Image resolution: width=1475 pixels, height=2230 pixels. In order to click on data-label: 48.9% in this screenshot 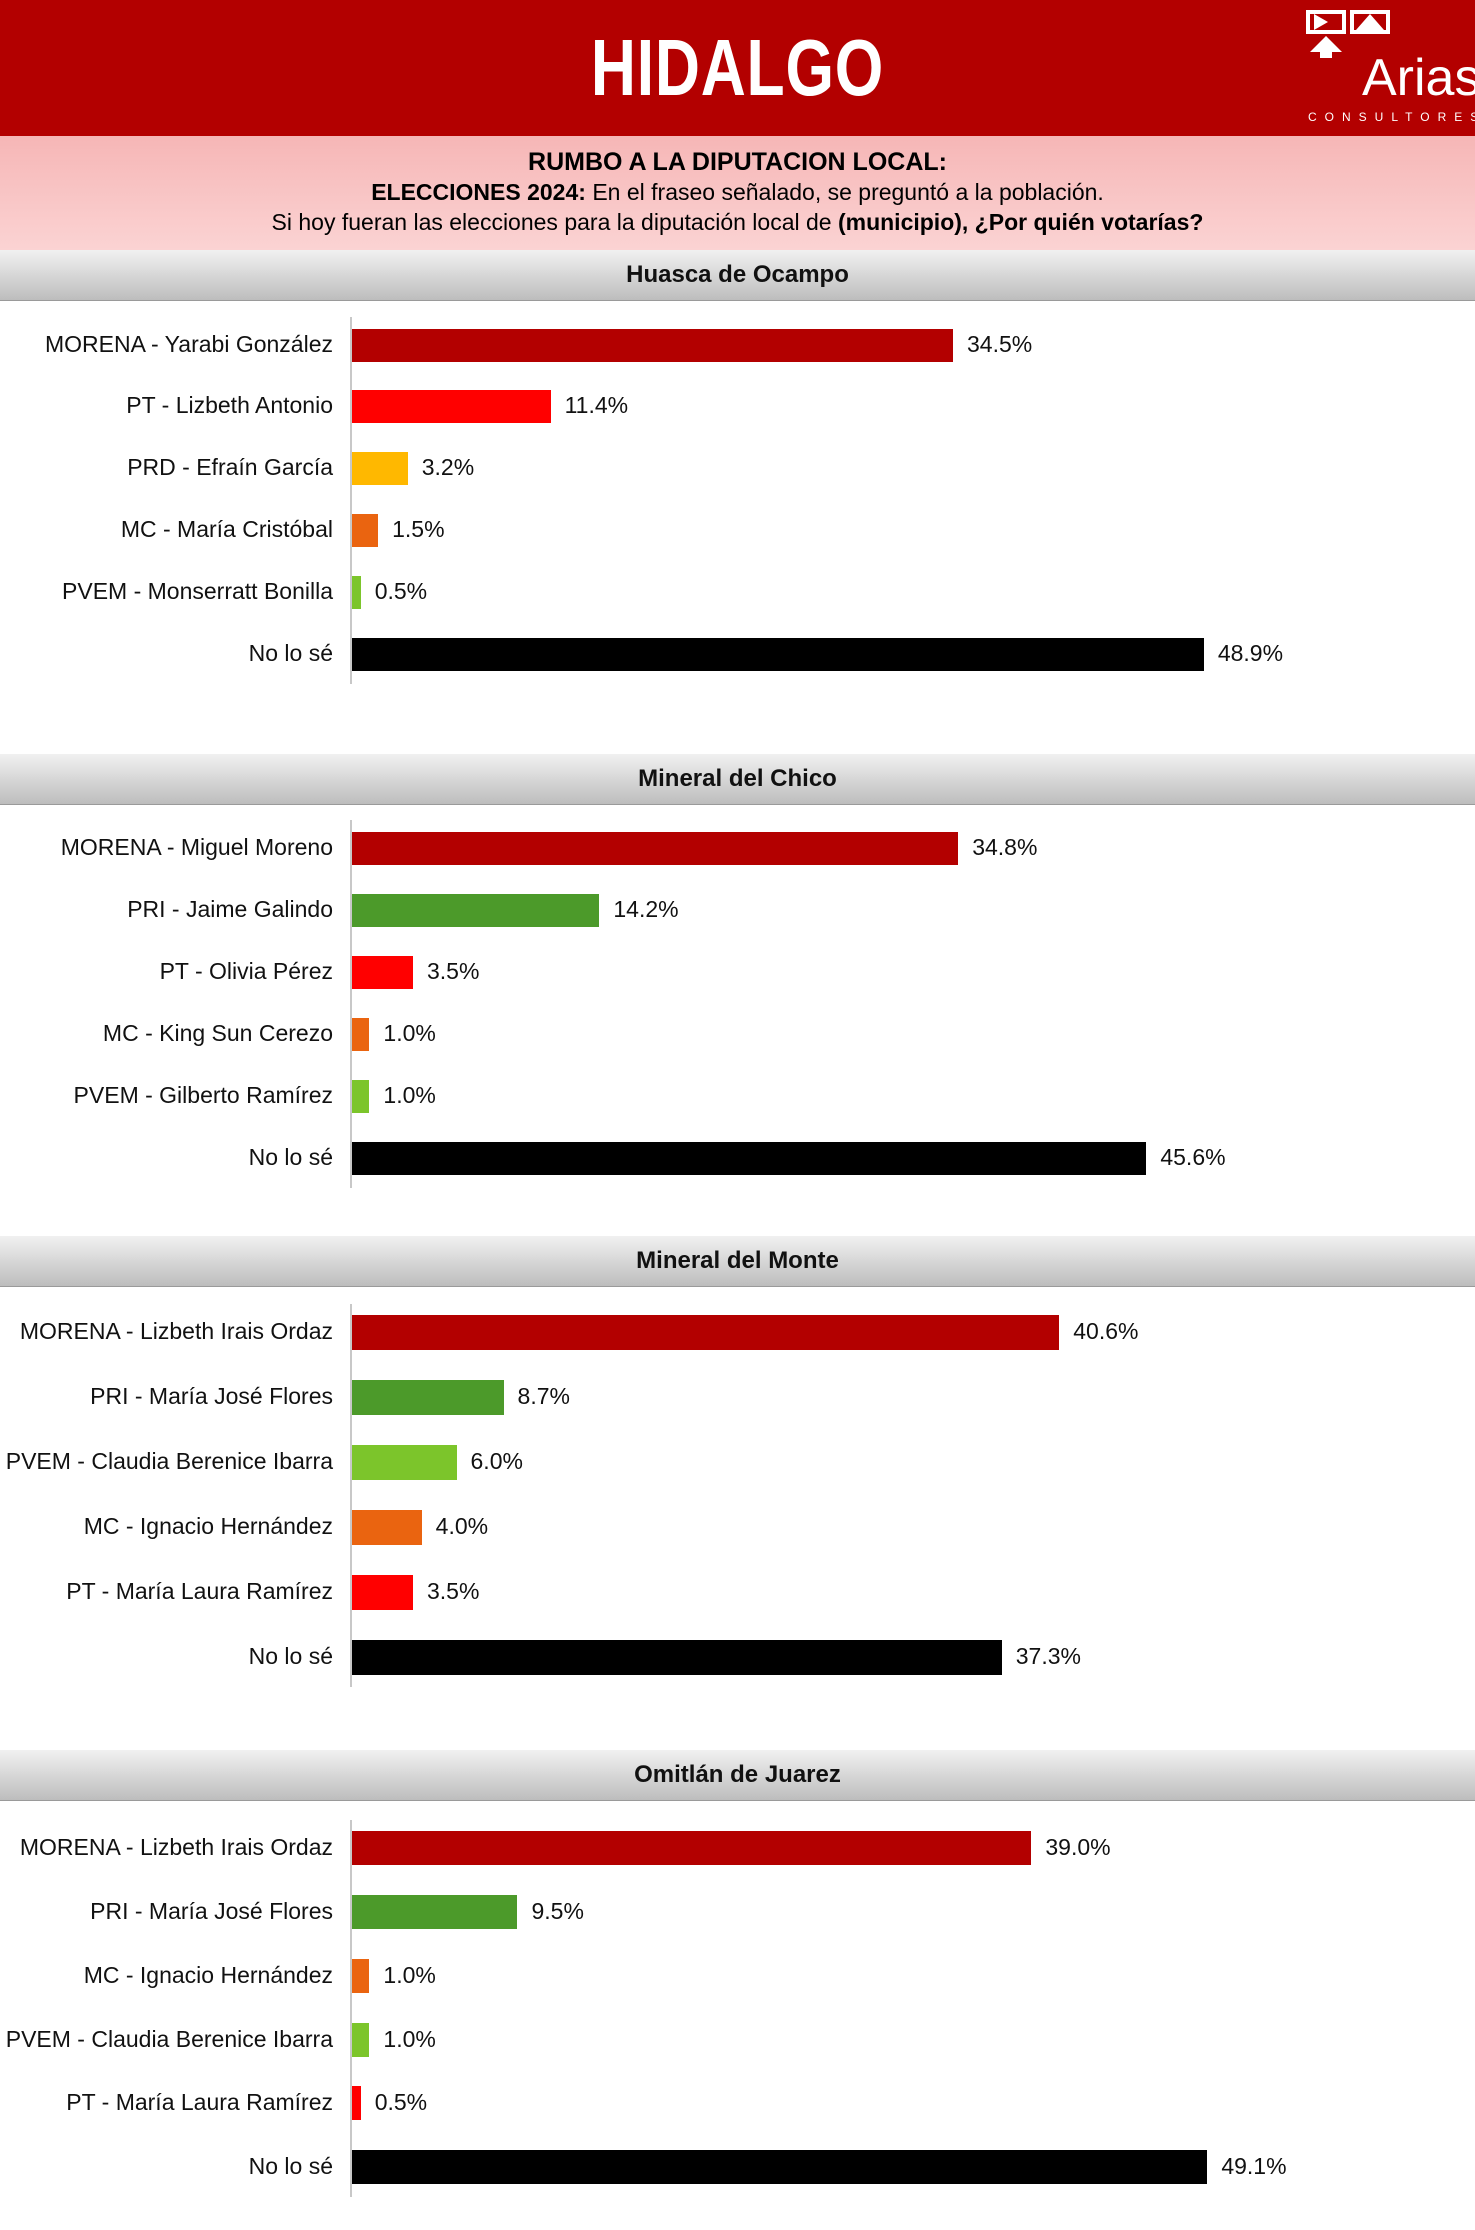, I will do `click(1250, 653)`.